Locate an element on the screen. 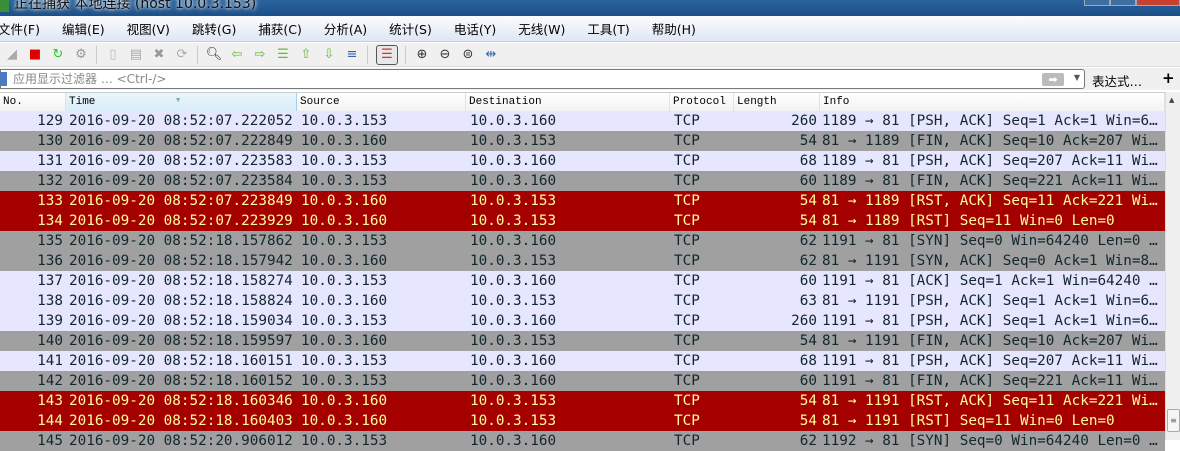 The width and height of the screenshot is (1180, 451). cell-no: 144 is located at coordinates (50, 421).